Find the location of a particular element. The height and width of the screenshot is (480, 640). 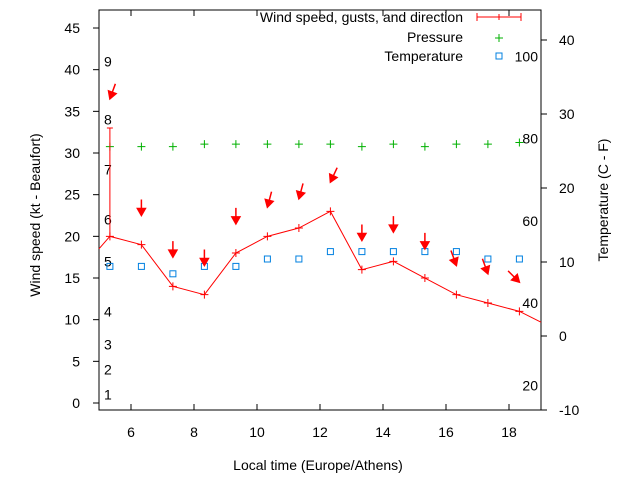

fahrenheit-label: 20 is located at coordinates (530, 385).